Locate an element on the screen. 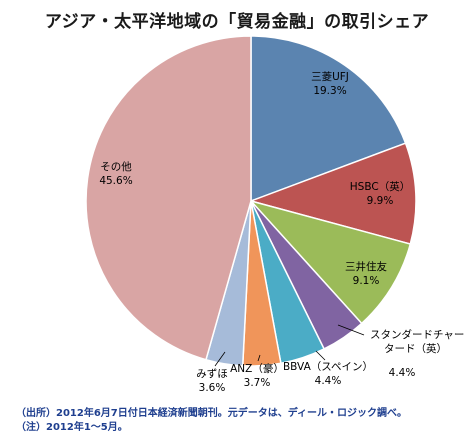  chart-title: アジア・太平洋地域の「貿易金融」の取引シェア is located at coordinates (237, 22).